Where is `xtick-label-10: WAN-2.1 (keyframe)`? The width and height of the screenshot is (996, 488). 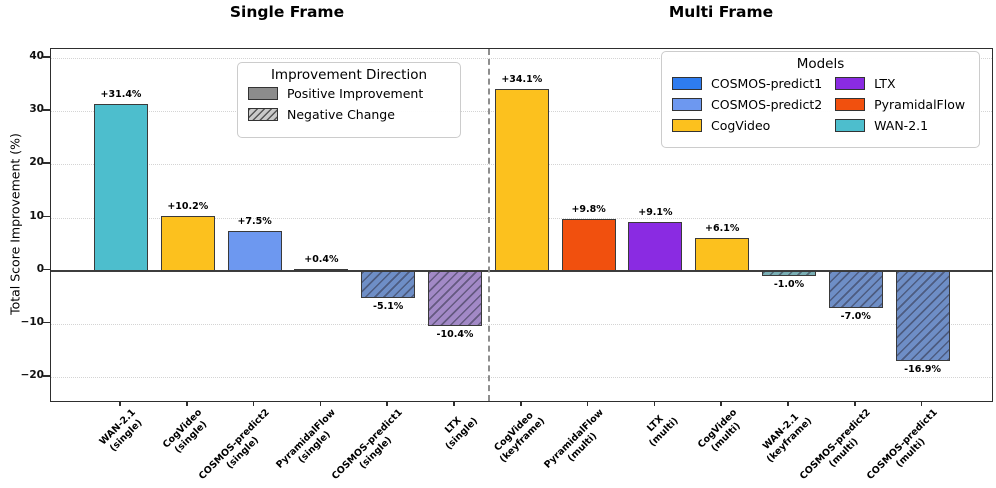
xtick-label-10: WAN-2.1 (keyframe) is located at coordinates (787, 438).